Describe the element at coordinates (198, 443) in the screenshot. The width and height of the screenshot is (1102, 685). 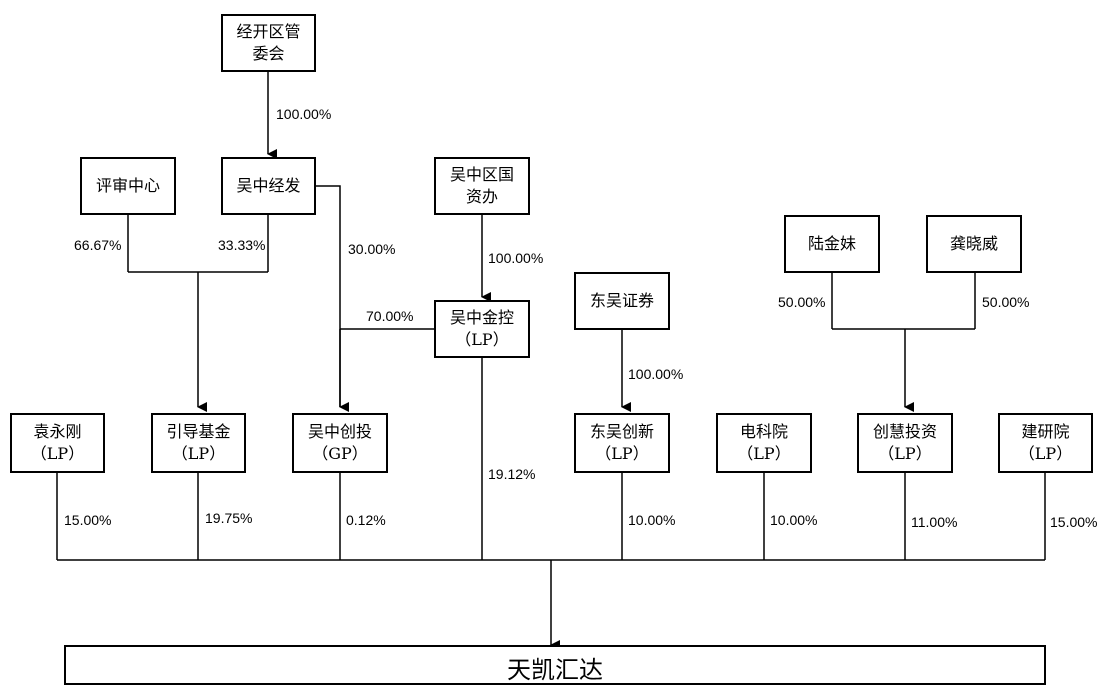
I see `entity-yindaojijin: 引导基金 （LP）` at that location.